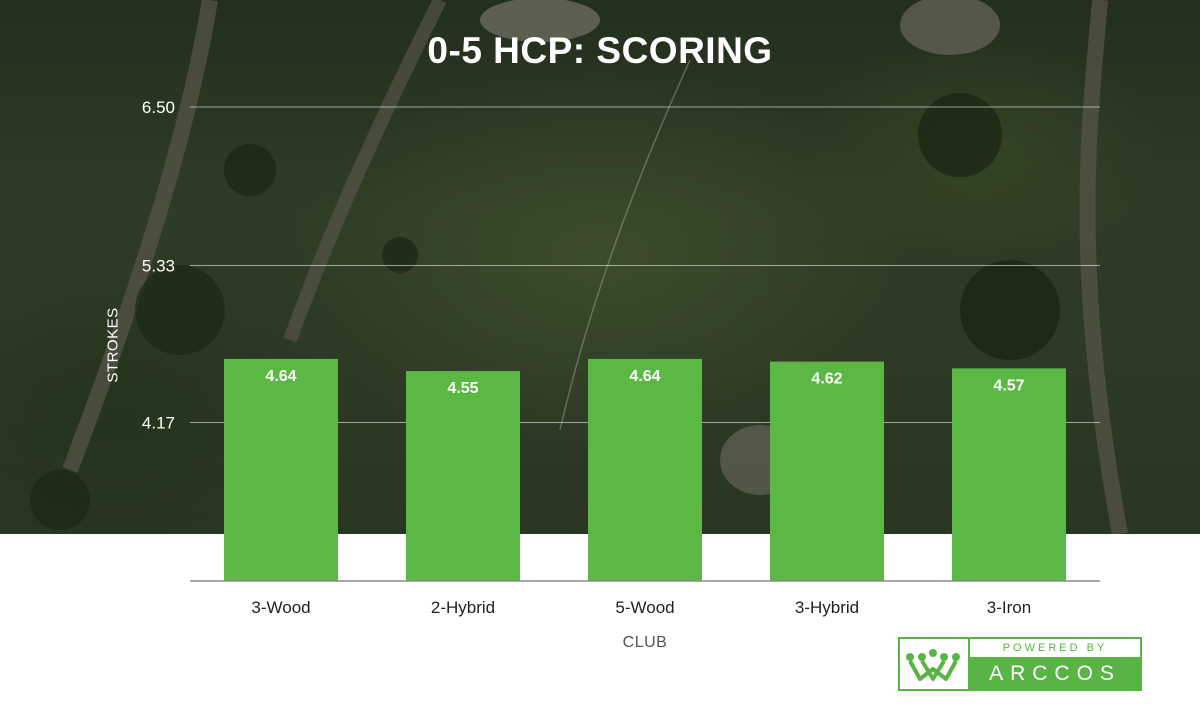  I want to click on logo-brand: ARCCOS, so click(1055, 674).